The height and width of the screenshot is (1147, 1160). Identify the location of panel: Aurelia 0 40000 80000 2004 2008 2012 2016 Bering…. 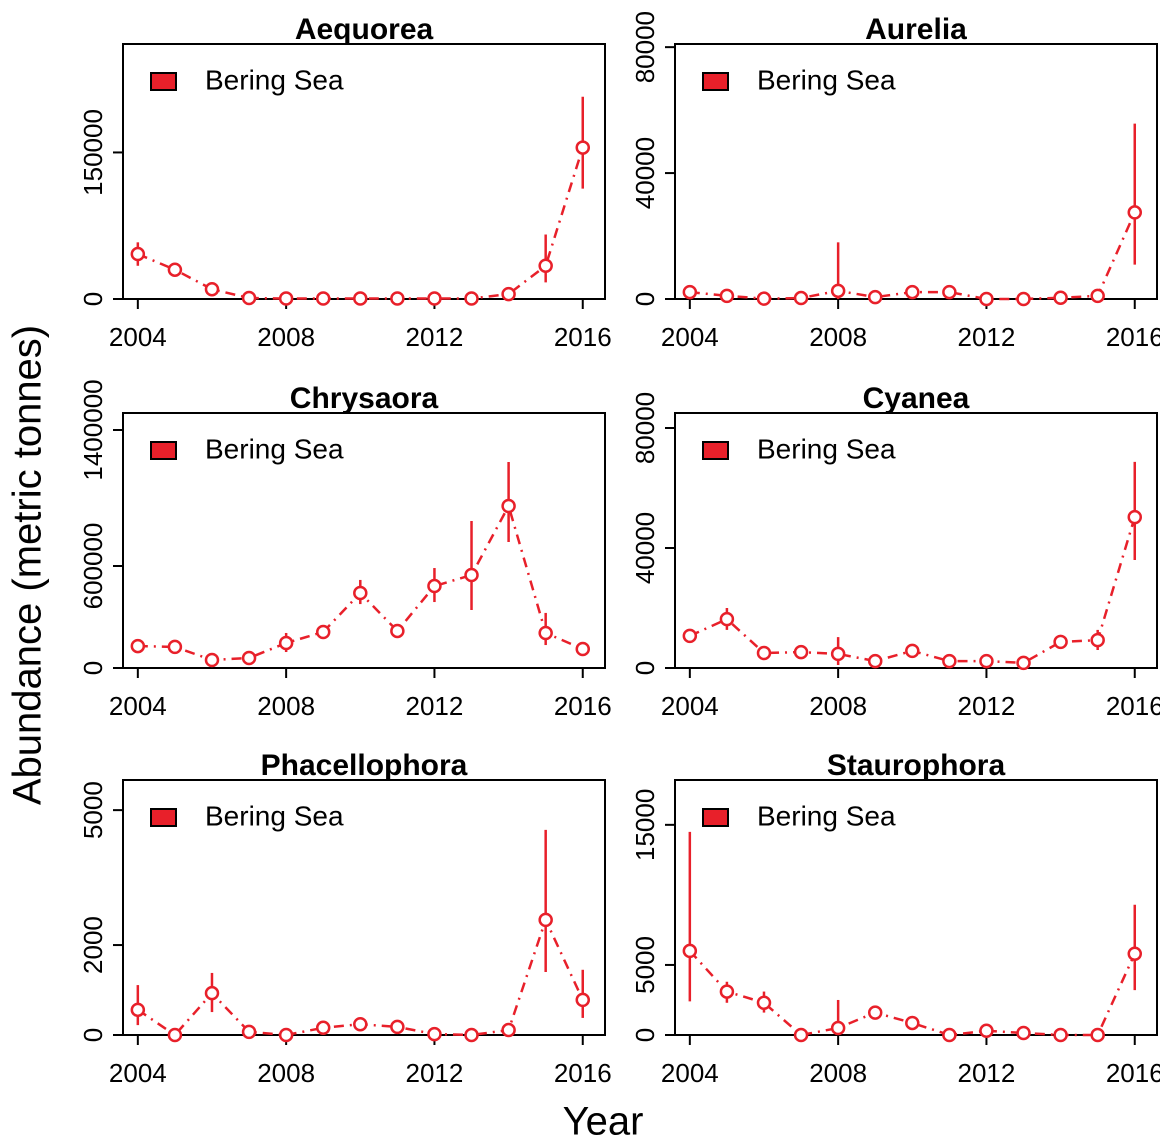
(895, 181).